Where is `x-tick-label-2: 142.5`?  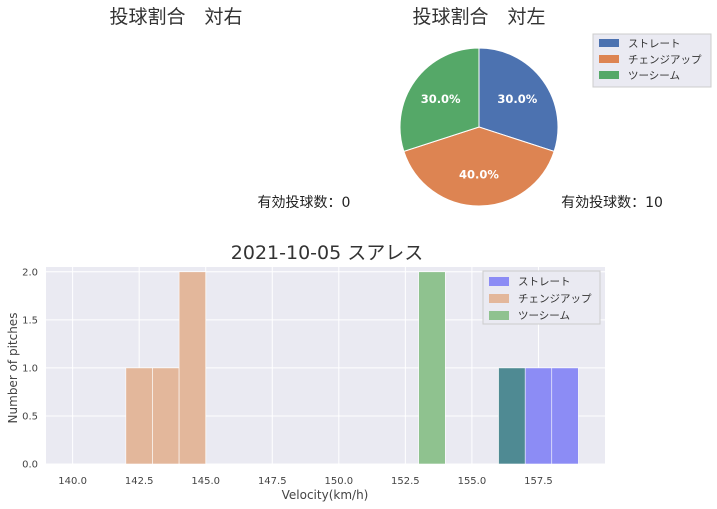 x-tick-label-2: 142.5 is located at coordinates (139, 481).